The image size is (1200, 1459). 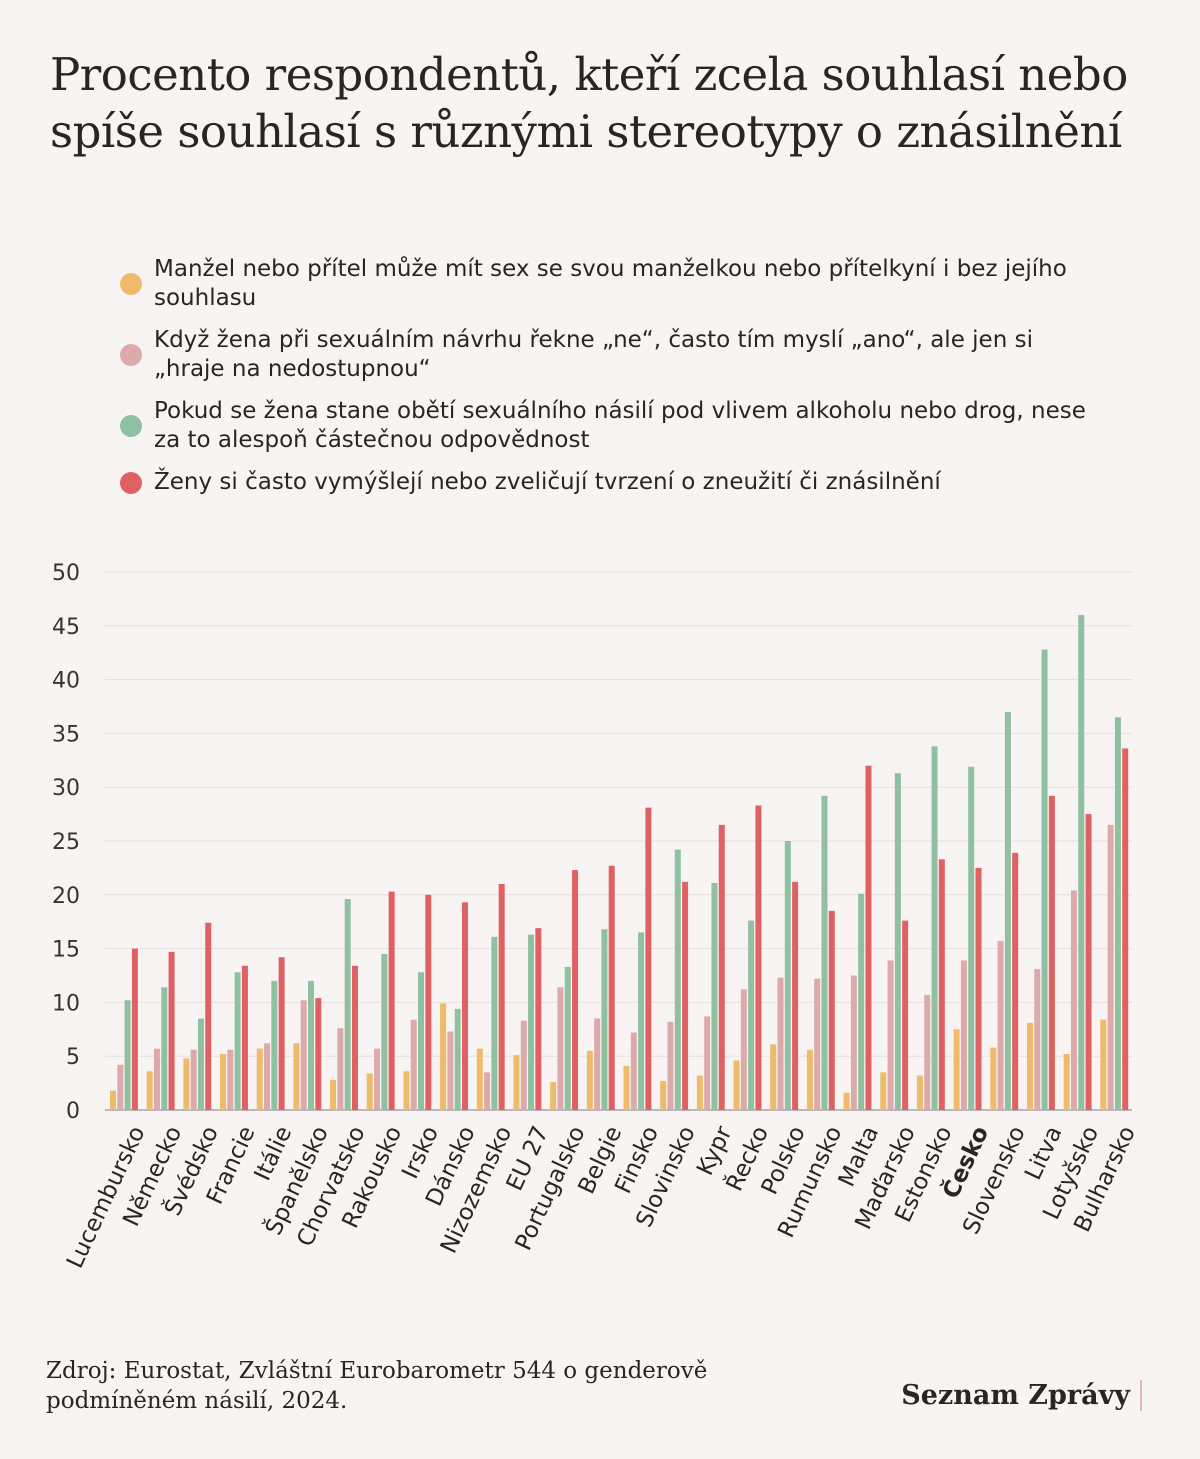 I want to click on y-tick-label: 25, so click(x=66, y=842).